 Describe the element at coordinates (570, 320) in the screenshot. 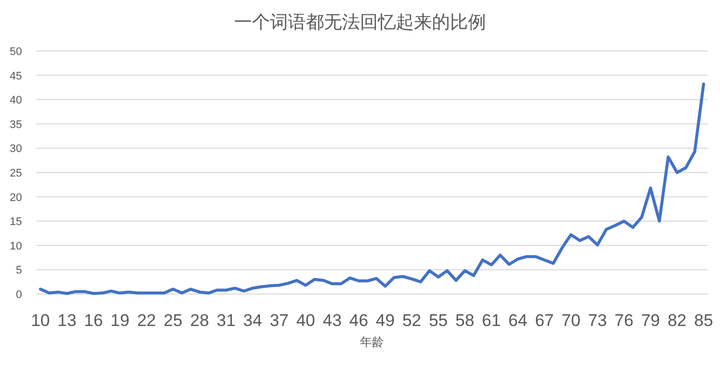

I see `x-tick-label: 70` at that location.